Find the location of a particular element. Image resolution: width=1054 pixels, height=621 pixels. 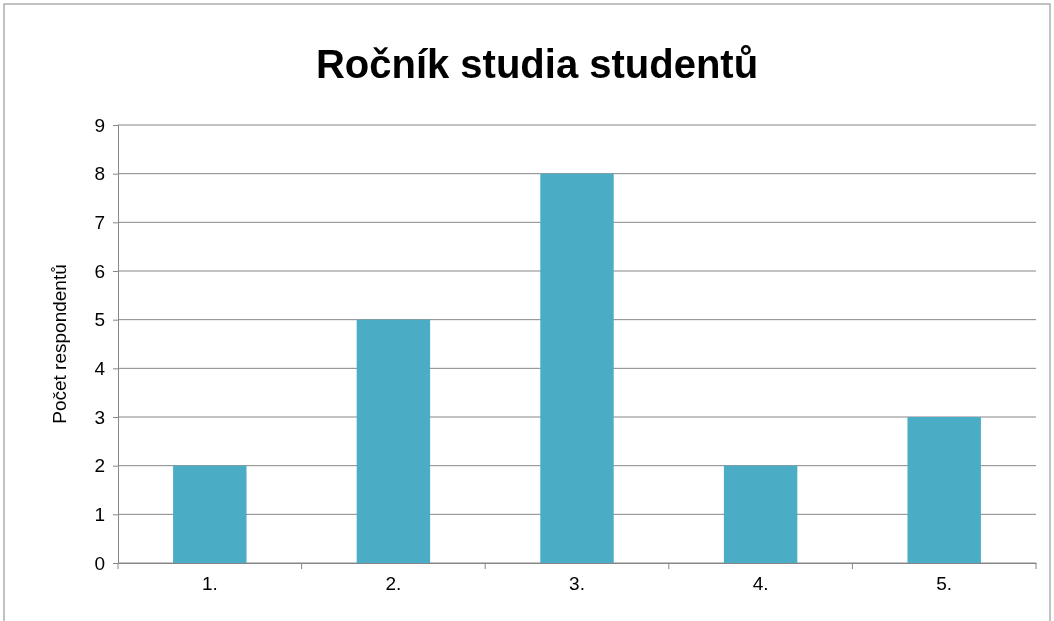

x-tick-label: 1. is located at coordinates (209, 584).